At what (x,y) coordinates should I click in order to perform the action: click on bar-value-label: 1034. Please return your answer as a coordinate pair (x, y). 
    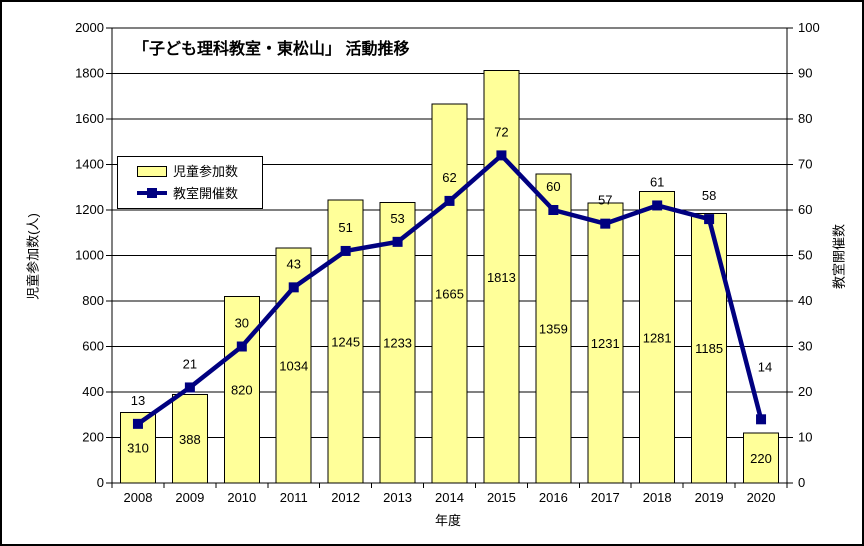
    Looking at the image, I should click on (293, 365).